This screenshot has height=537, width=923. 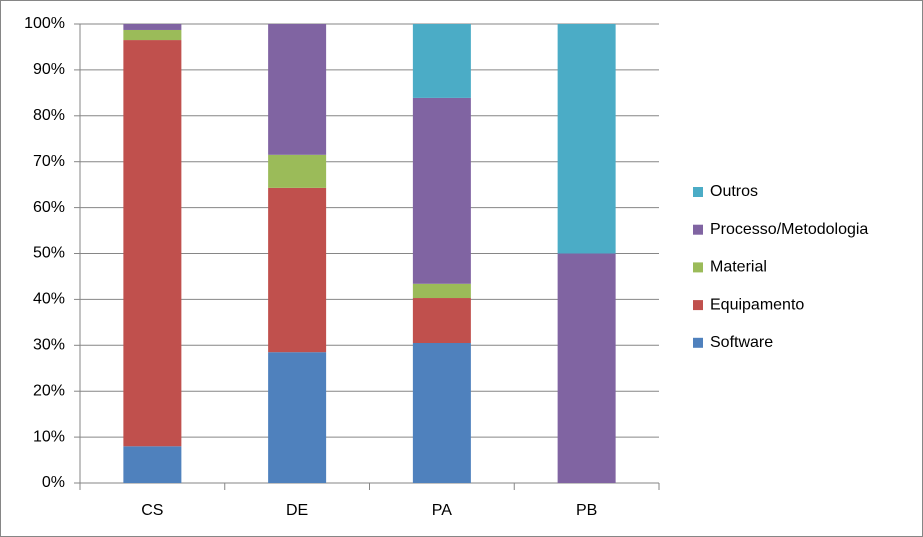 I want to click on x-tick-label: DE, so click(x=297, y=510).